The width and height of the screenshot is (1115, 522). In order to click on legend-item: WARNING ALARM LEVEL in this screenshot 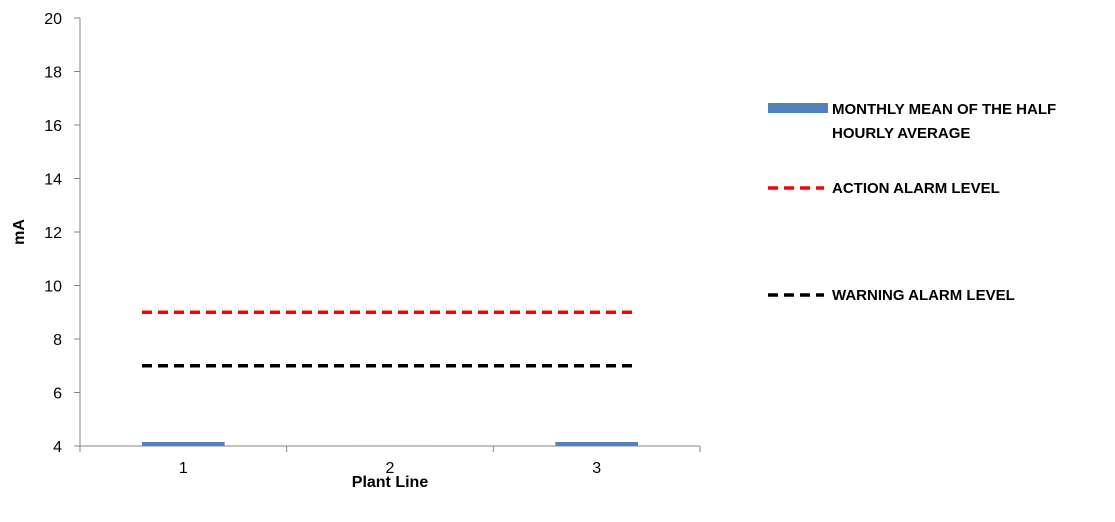, I will do `click(891, 295)`.